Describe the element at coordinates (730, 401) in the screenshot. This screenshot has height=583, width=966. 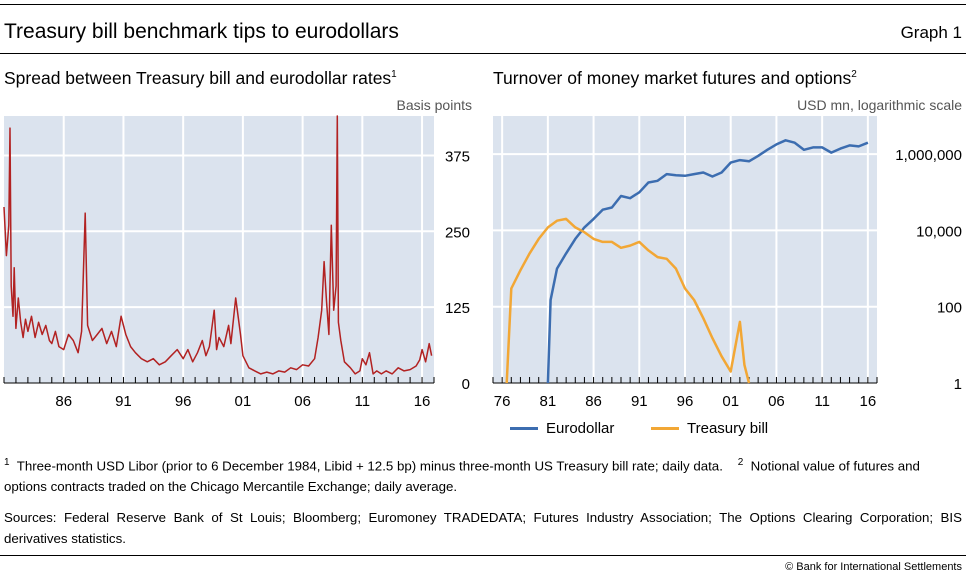
I see `right-x-tick-label: 01` at that location.